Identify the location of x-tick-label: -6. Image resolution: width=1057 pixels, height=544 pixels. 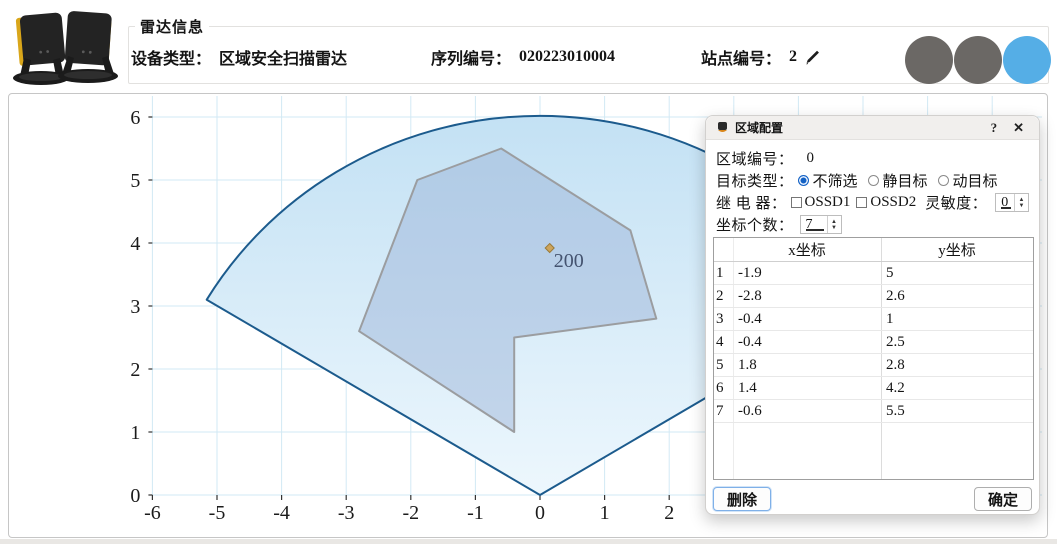
(152, 513).